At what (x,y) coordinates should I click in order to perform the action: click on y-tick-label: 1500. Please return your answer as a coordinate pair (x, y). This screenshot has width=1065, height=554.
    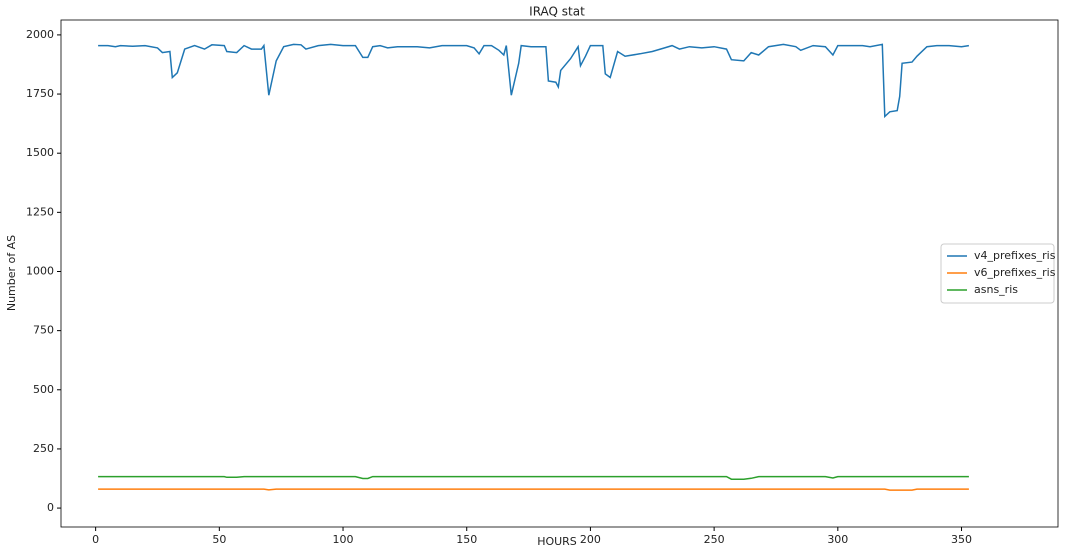
    Looking at the image, I should click on (40, 152).